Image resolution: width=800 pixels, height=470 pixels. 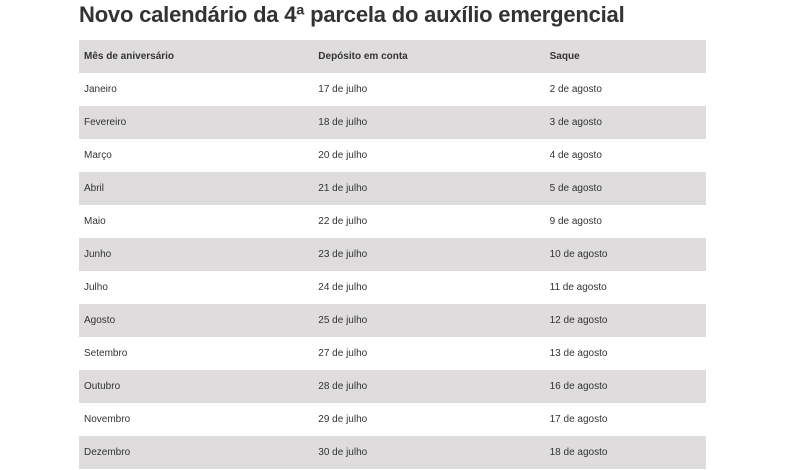 I want to click on table-row: Novembro 29 de julho 17 de agosto, so click(x=392, y=419).